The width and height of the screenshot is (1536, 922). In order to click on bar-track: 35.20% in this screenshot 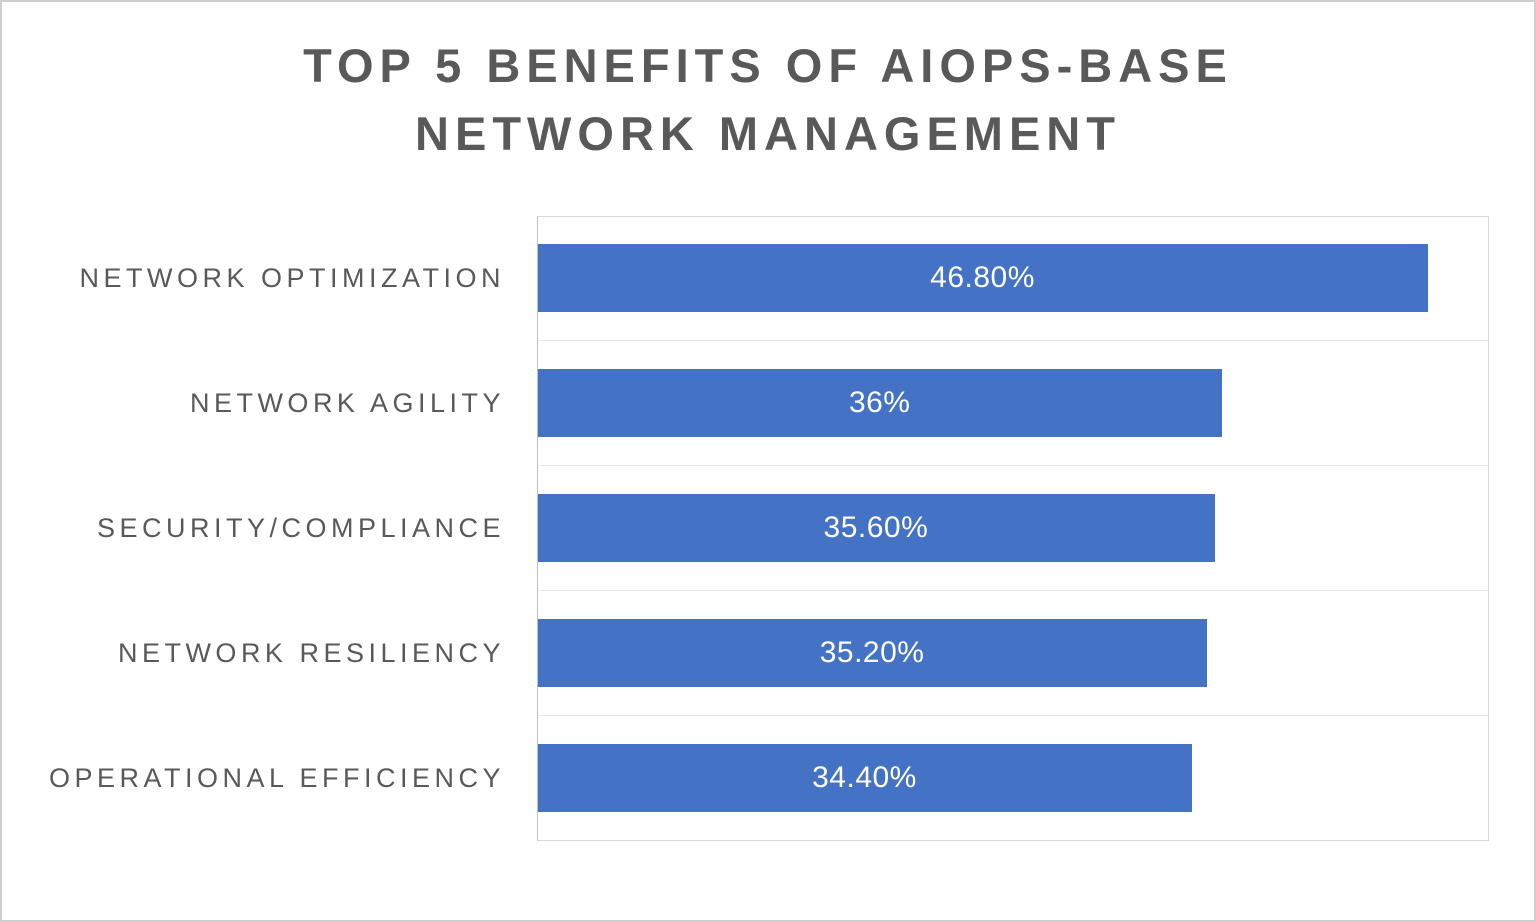, I will do `click(1013, 654)`.